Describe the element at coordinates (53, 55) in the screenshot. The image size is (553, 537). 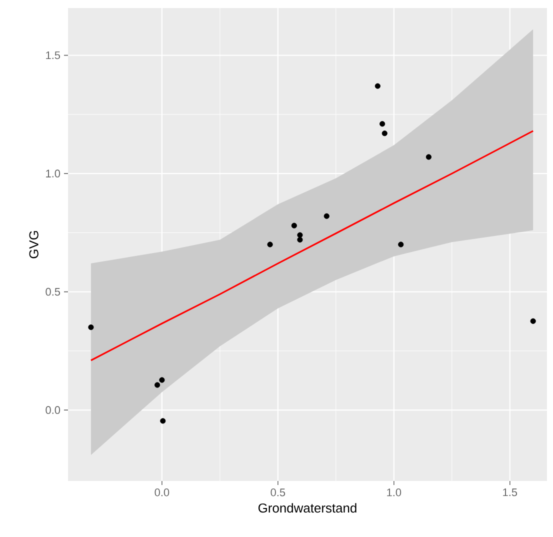
I see `y-tick-label: 1.5` at that location.